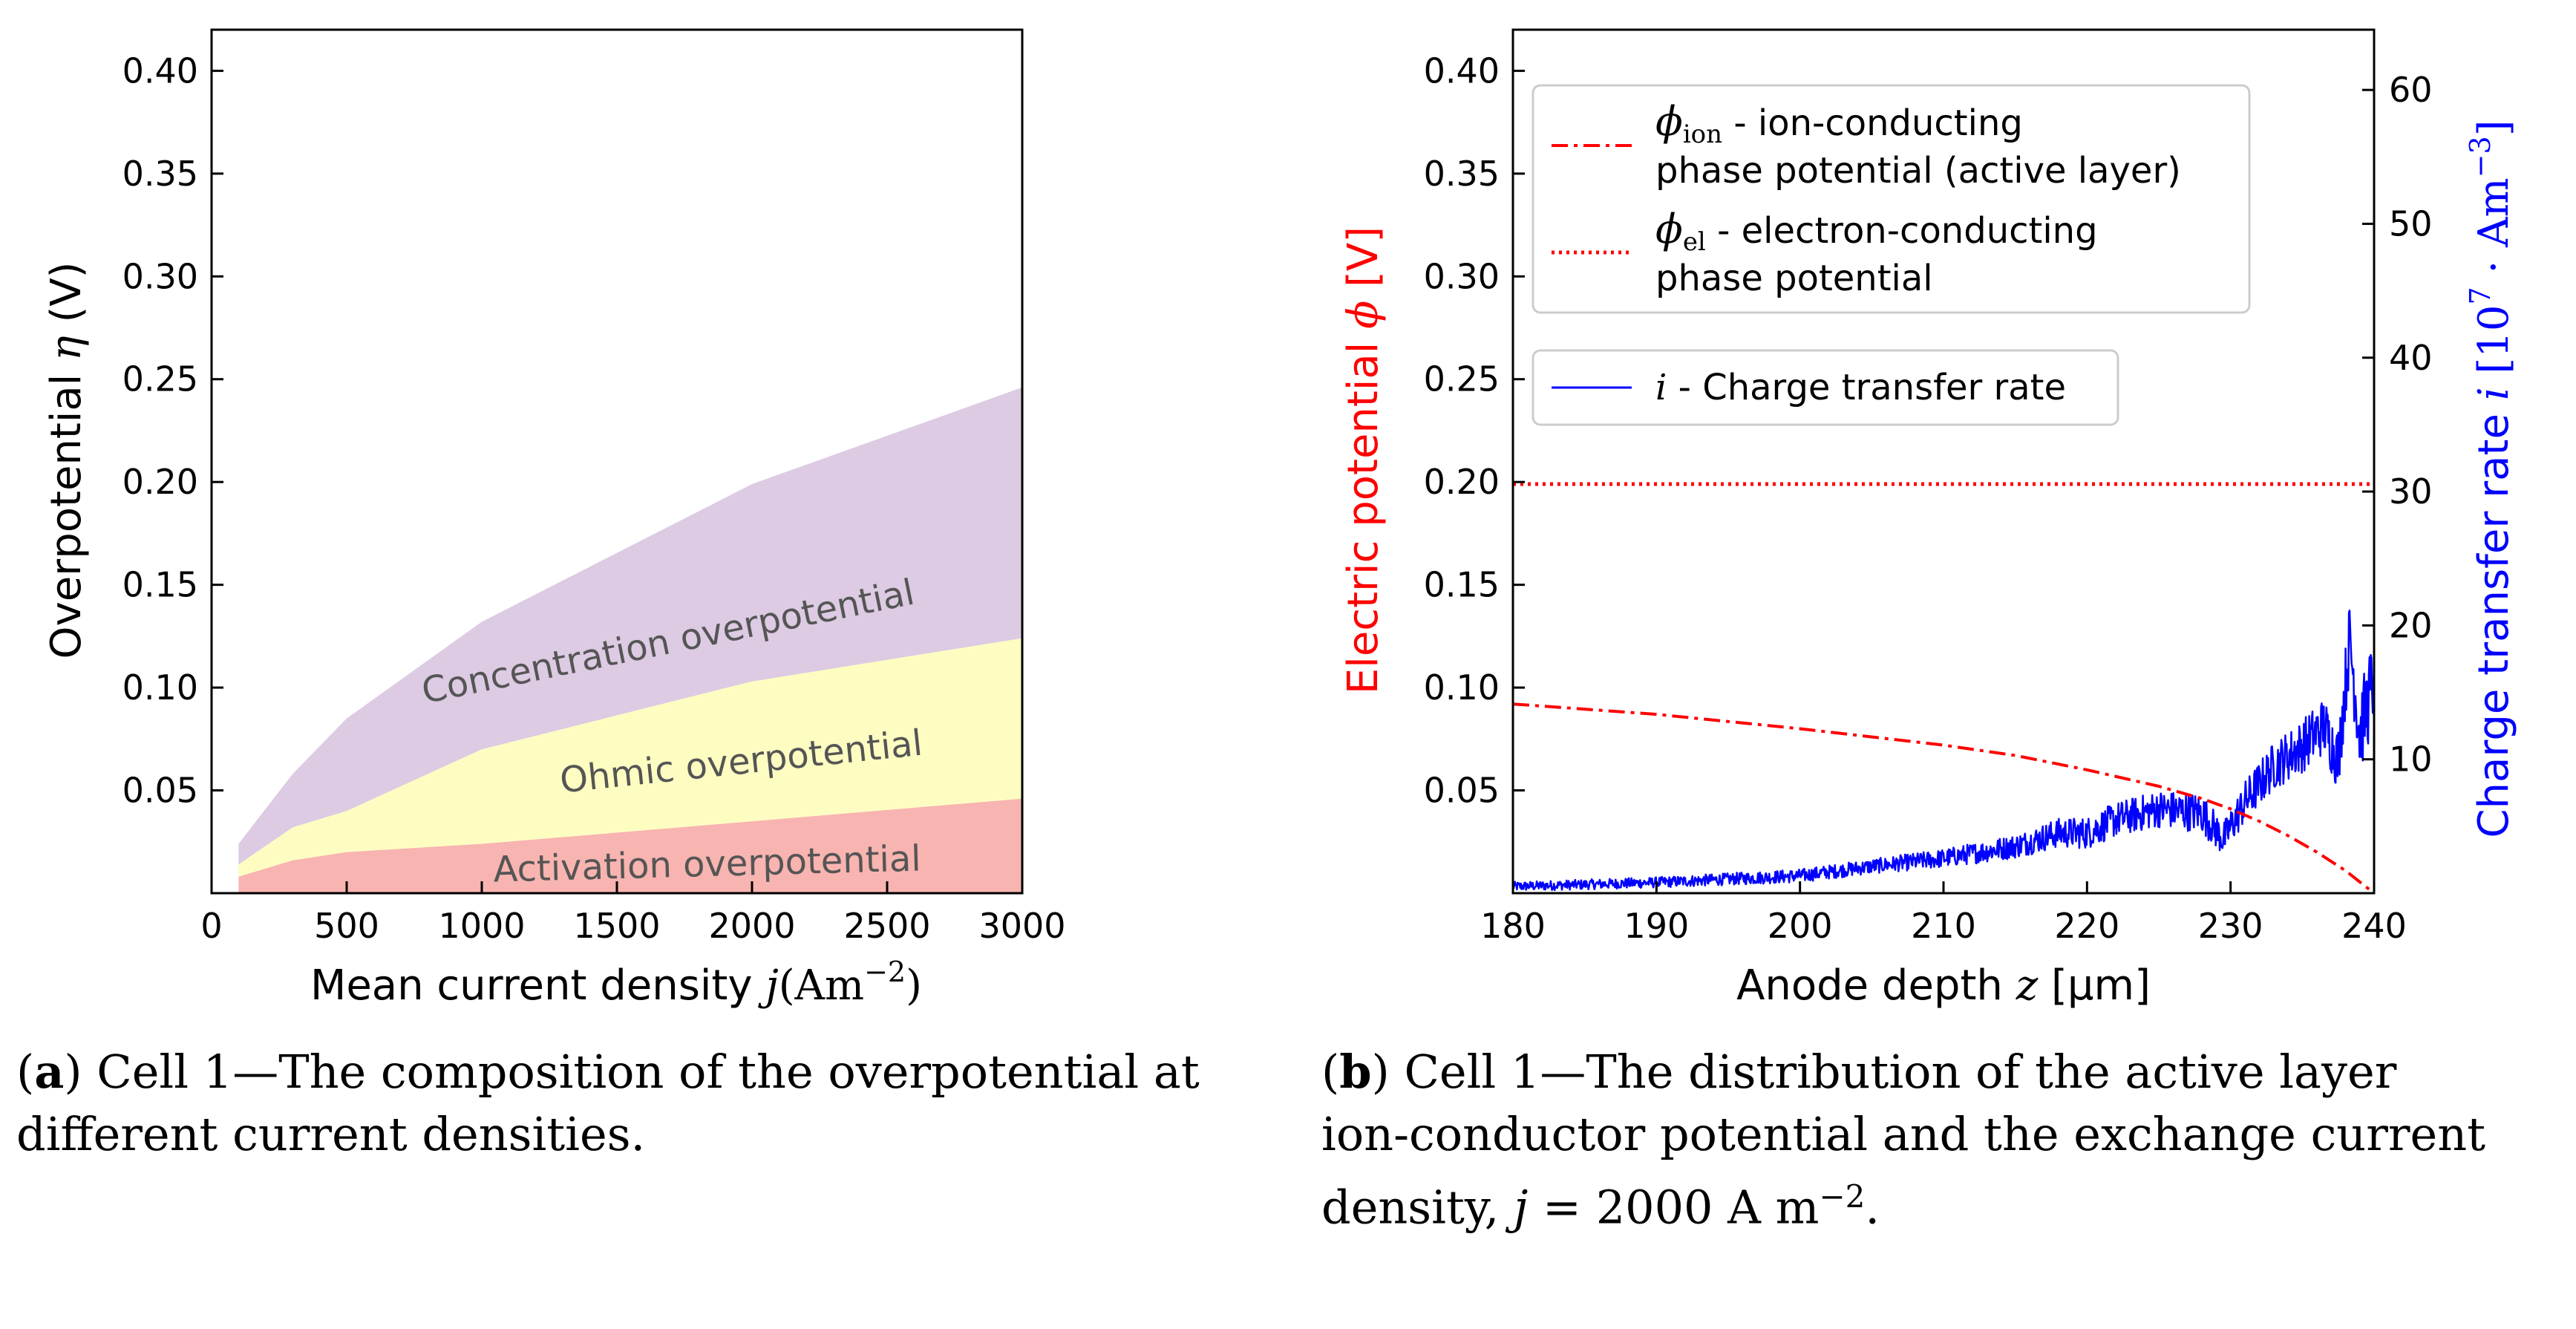  I want to click on legend-label-ion: ϕion - ion-conducting, so click(1839, 123).